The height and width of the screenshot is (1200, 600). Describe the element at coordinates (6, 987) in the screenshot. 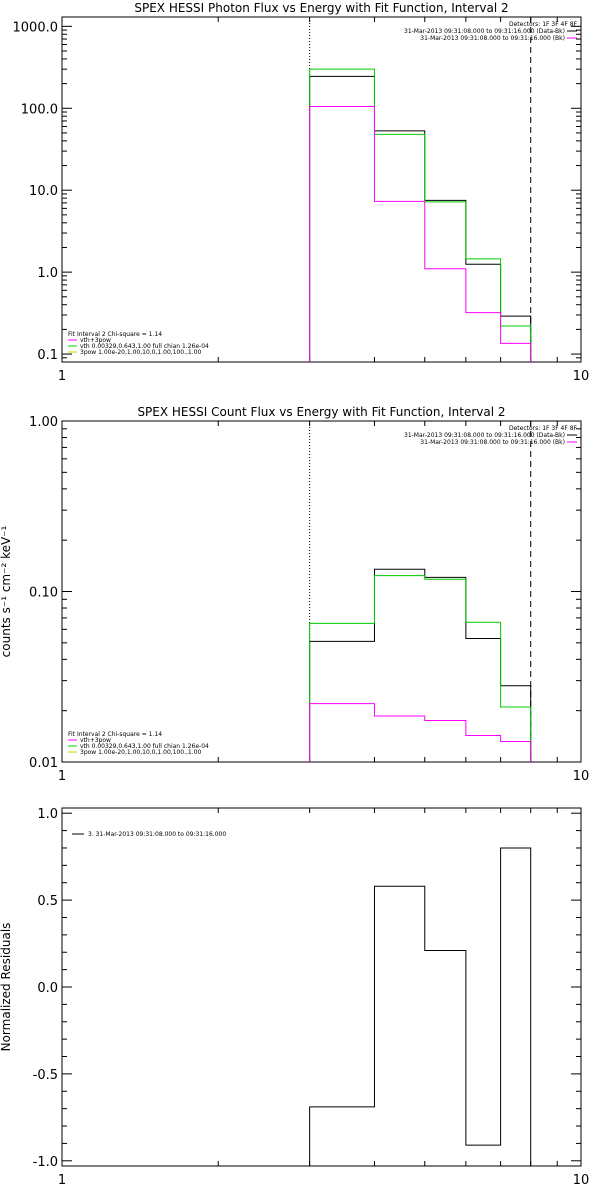

I see `y-axis-label: Normalized Residuals` at that location.